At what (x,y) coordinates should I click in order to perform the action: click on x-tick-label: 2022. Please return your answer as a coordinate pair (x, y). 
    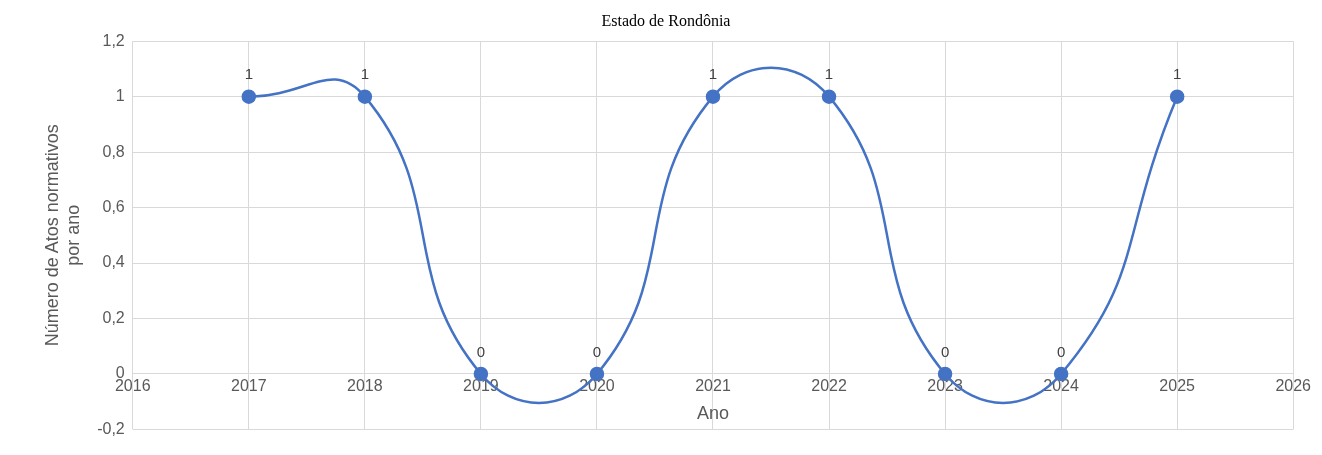
    Looking at the image, I should click on (829, 385).